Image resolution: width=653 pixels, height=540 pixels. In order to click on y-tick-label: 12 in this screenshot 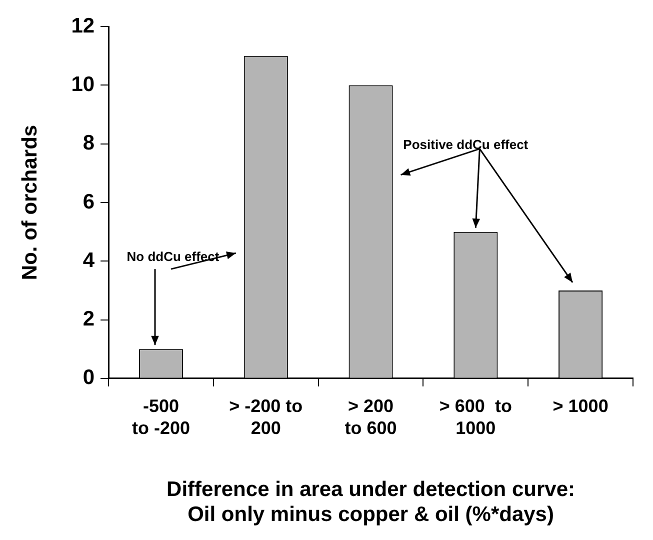, I will do `click(83, 26)`.